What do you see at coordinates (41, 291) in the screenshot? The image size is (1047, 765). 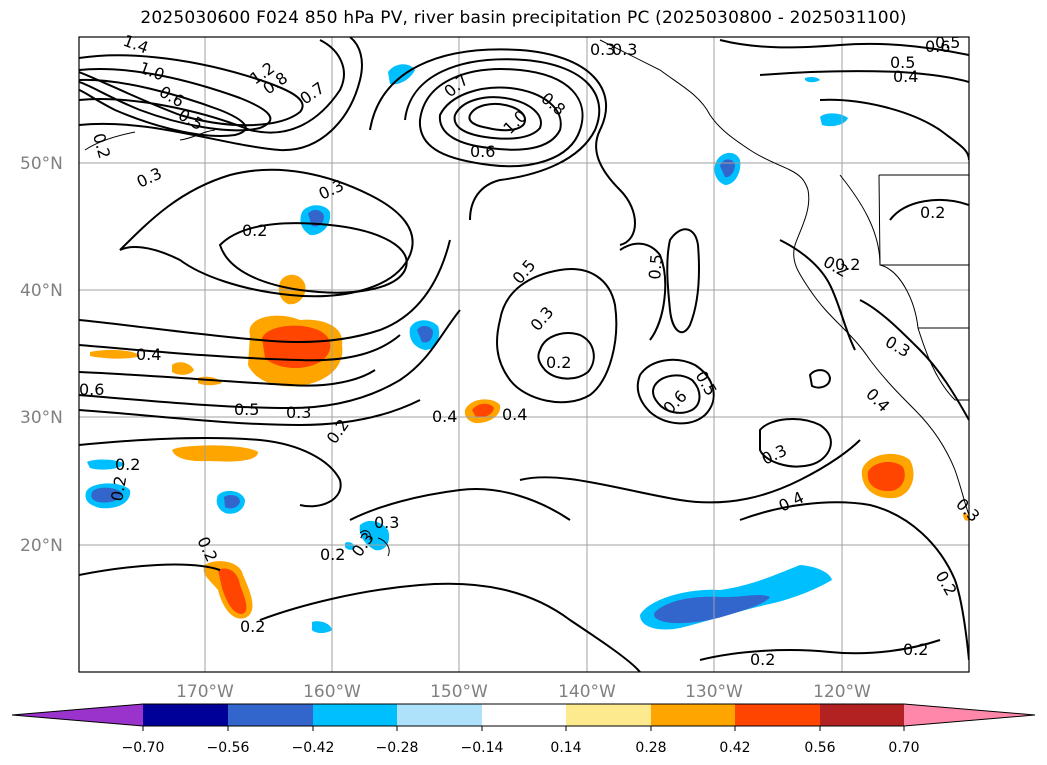 I see `lat-label: 40°N` at bounding box center [41, 291].